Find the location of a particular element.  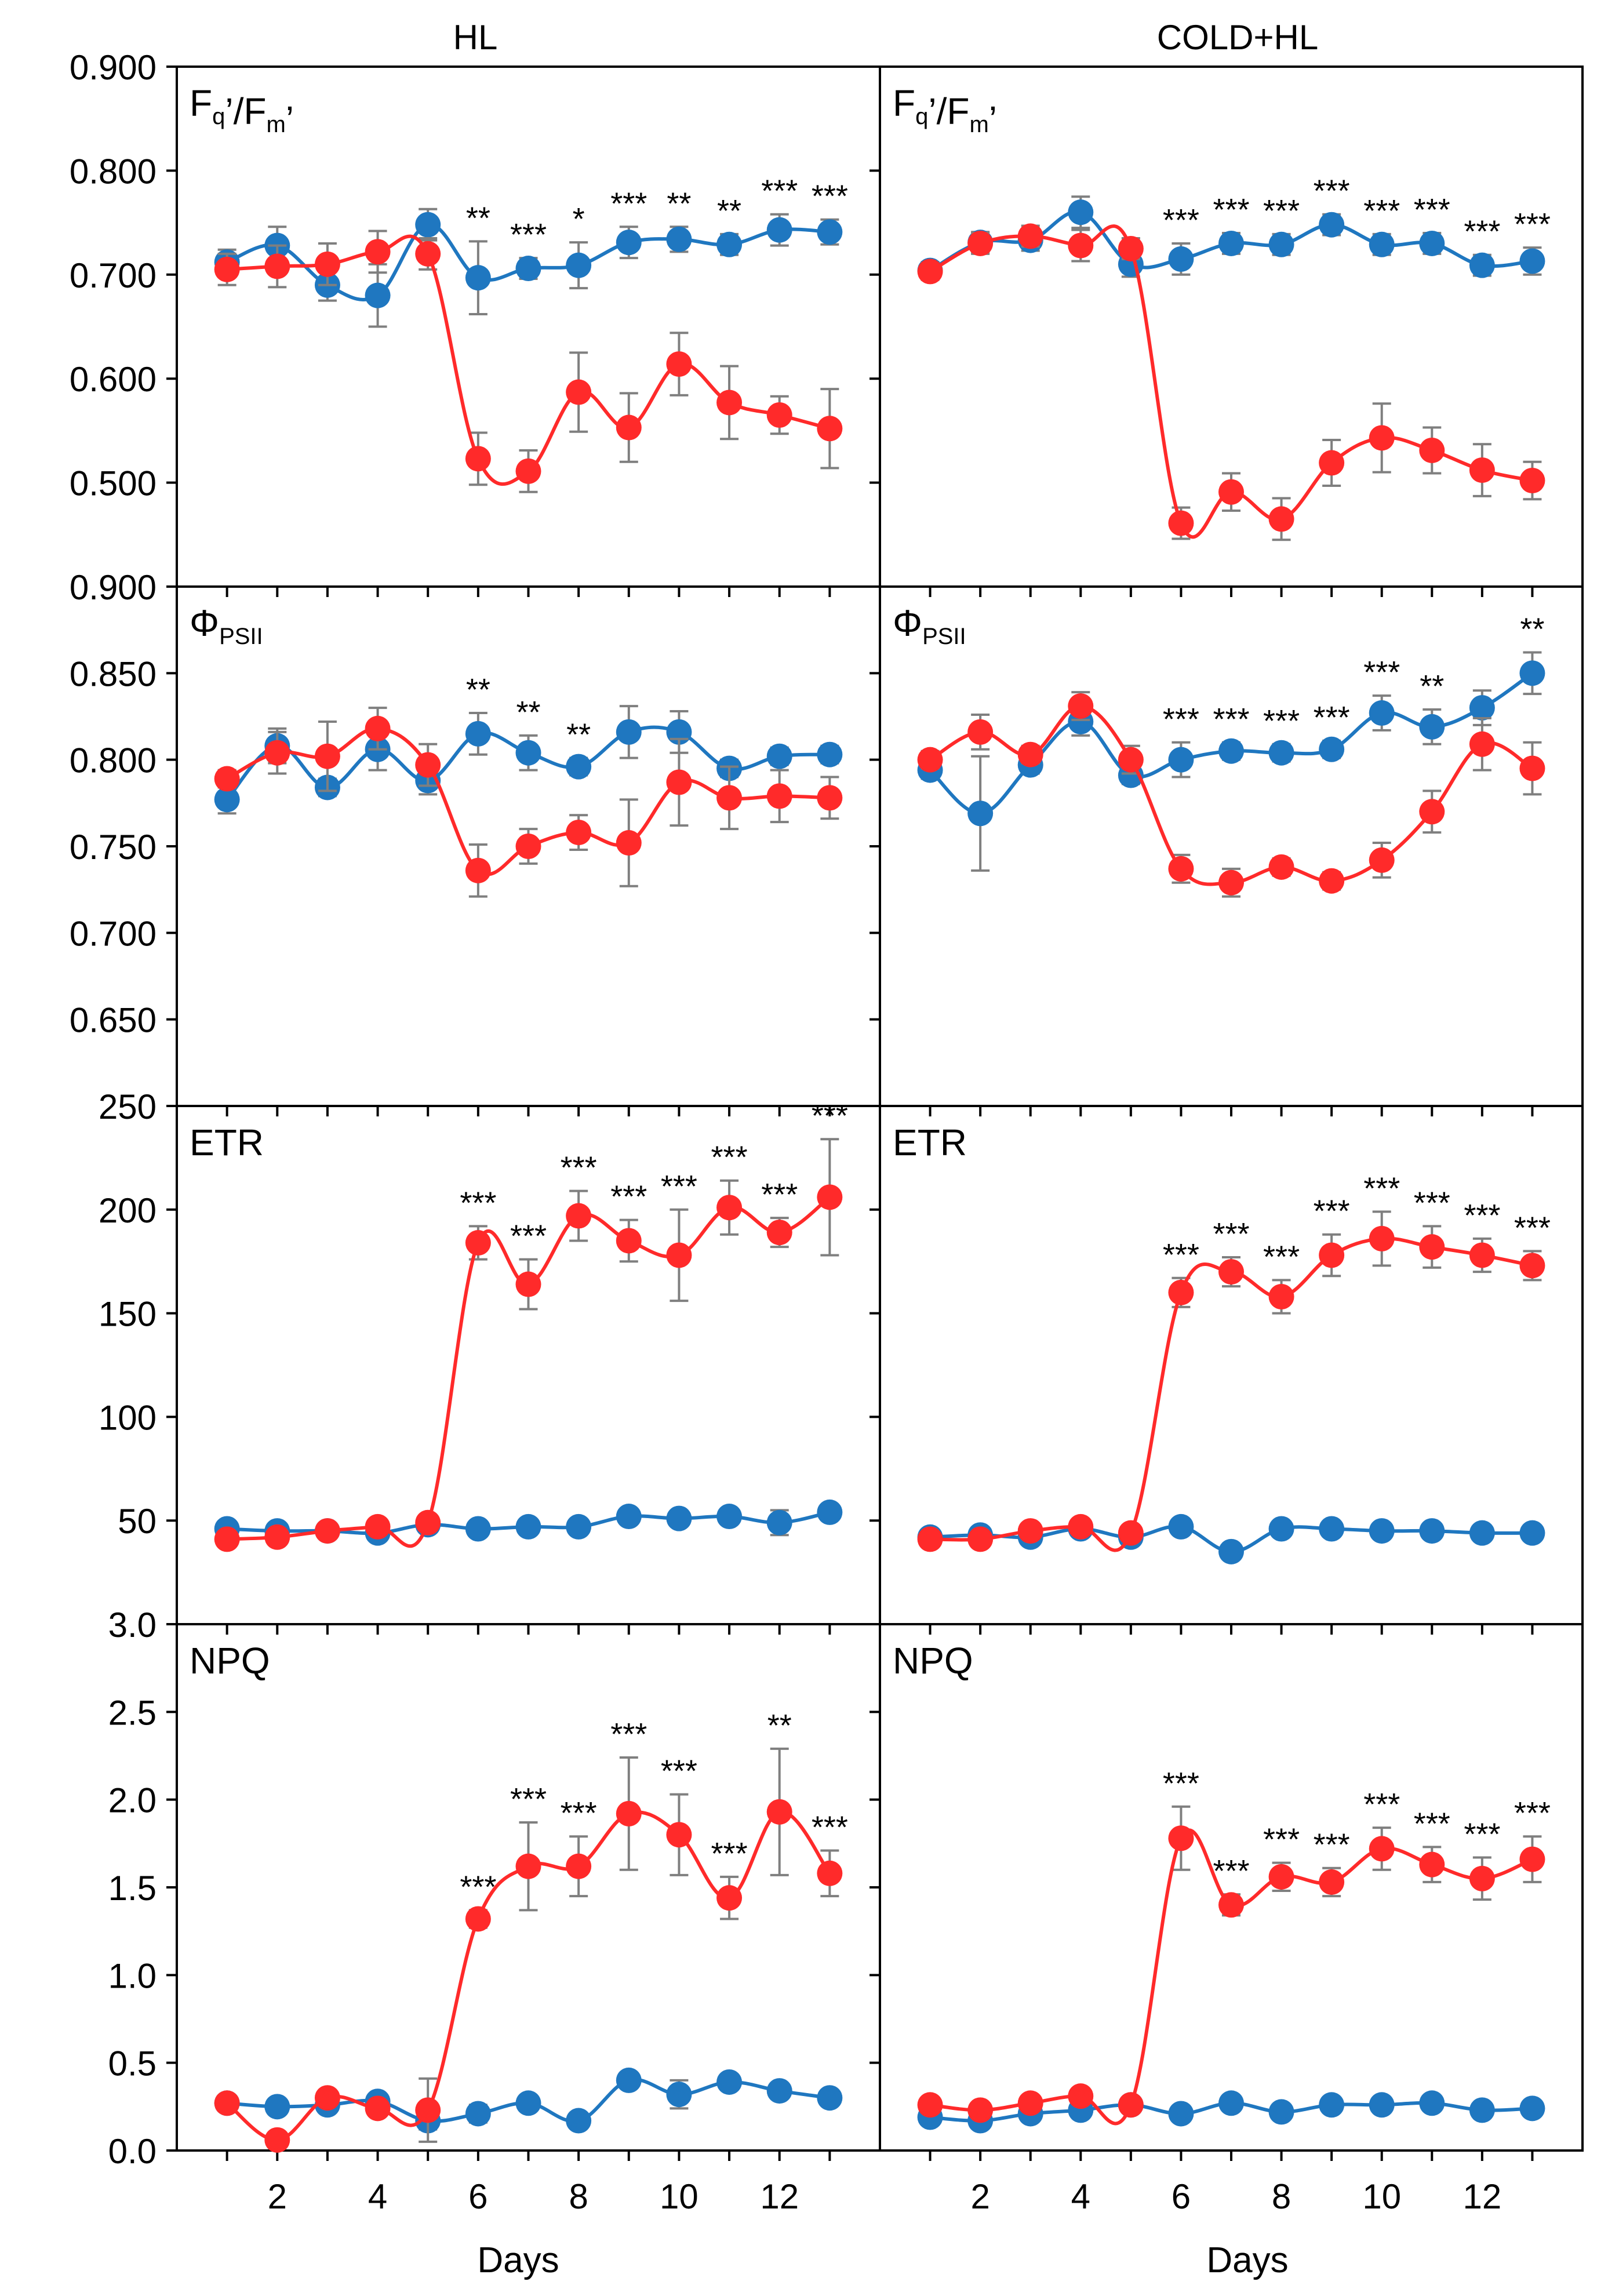

y-tick-label: 0.850 is located at coordinates (113, 673).